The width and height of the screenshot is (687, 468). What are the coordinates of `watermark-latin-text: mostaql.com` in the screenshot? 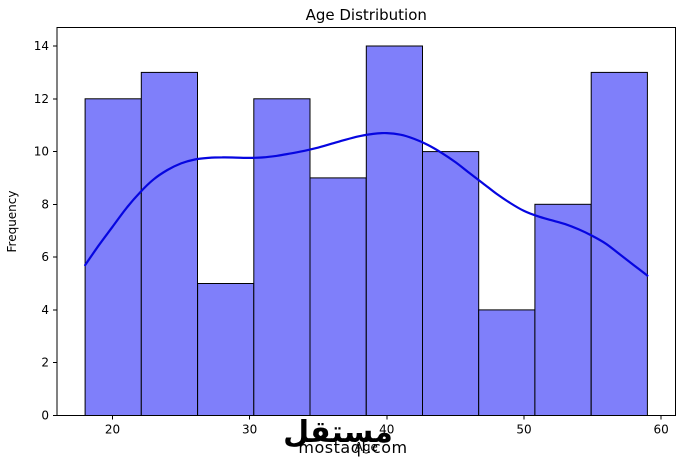 It's located at (352, 447).